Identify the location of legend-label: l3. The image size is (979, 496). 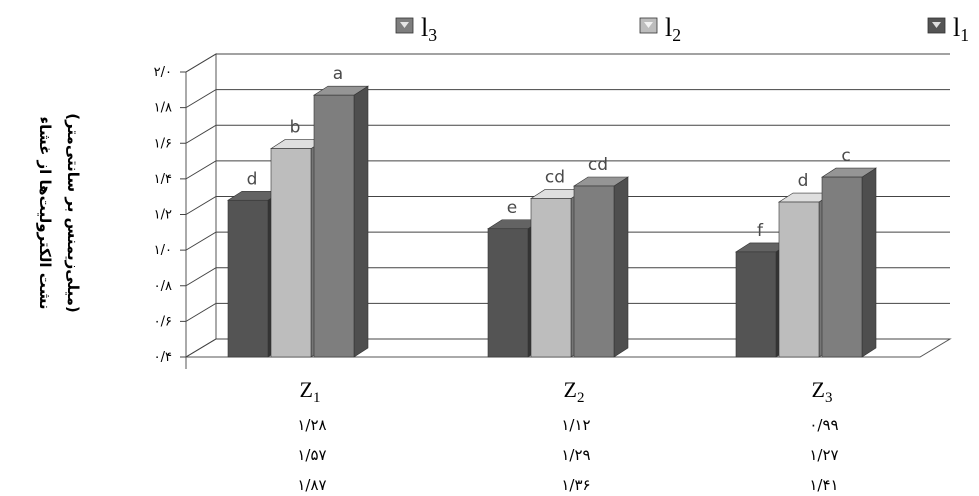
(429, 29).